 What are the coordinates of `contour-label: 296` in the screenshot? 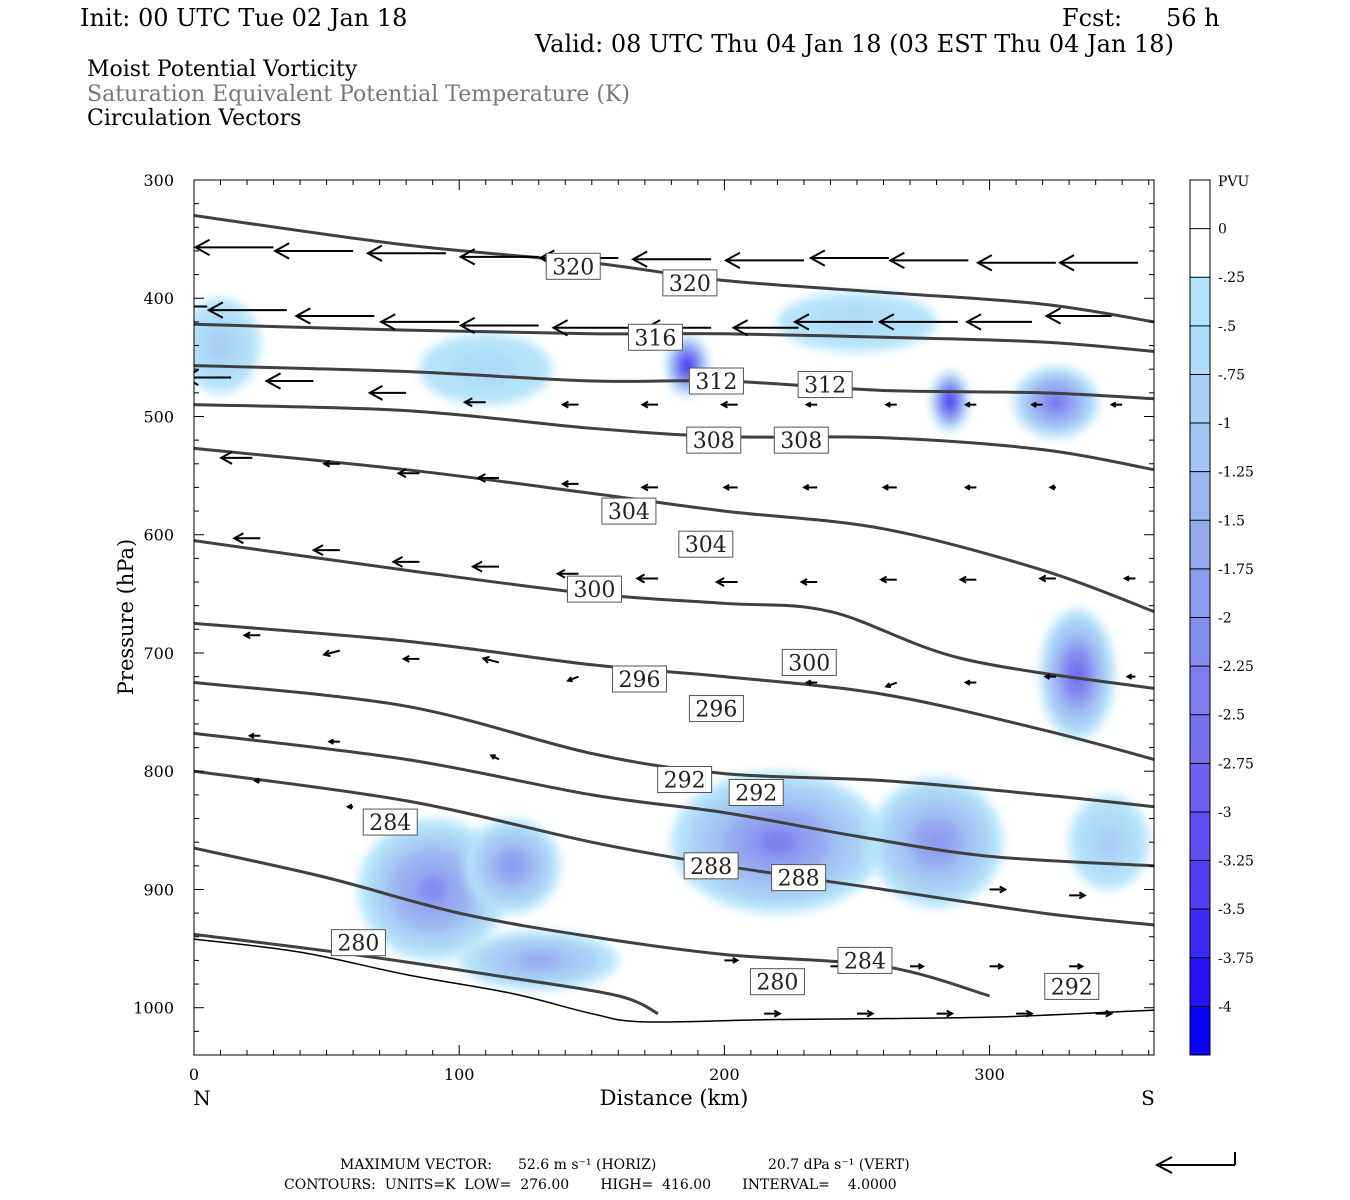 It's located at (716, 709).